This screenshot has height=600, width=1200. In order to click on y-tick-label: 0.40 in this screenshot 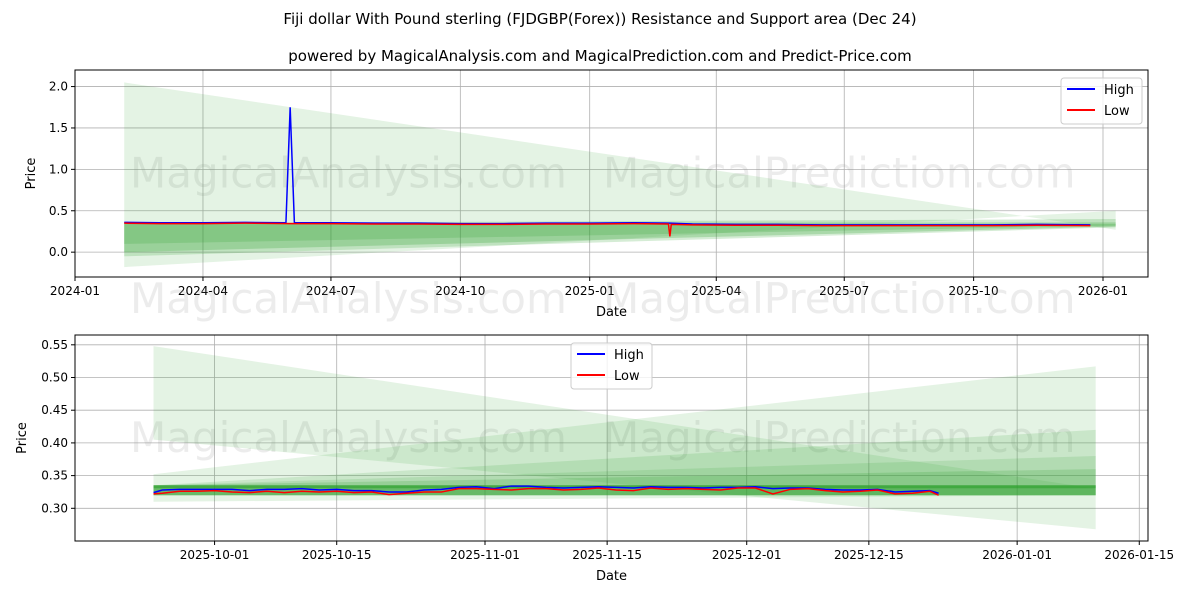, I will do `click(54, 443)`.